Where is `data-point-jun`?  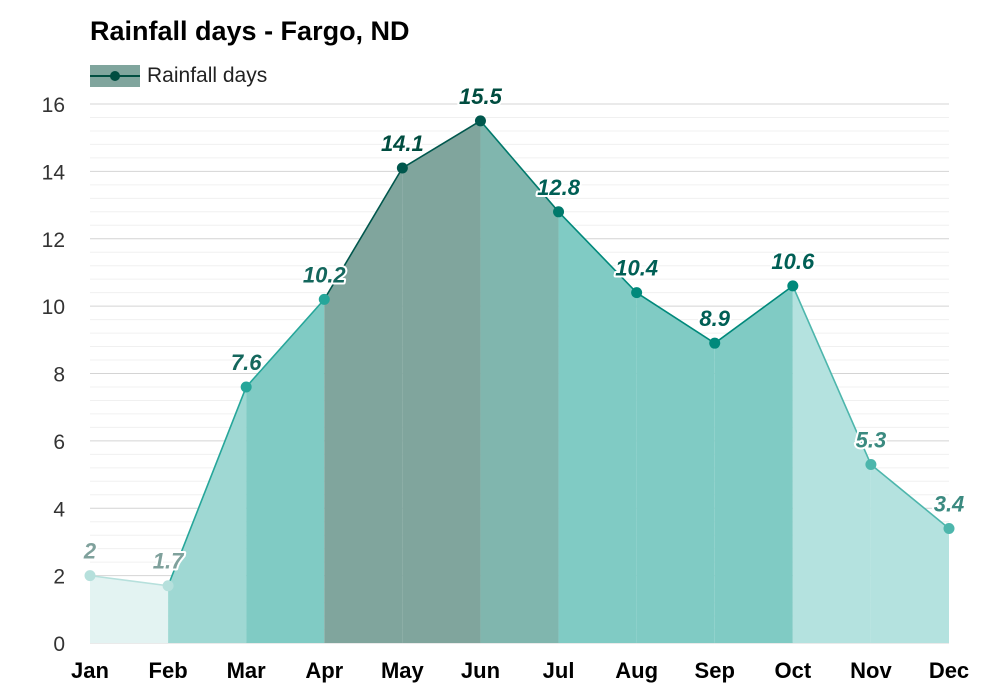 data-point-jun is located at coordinates (480, 121).